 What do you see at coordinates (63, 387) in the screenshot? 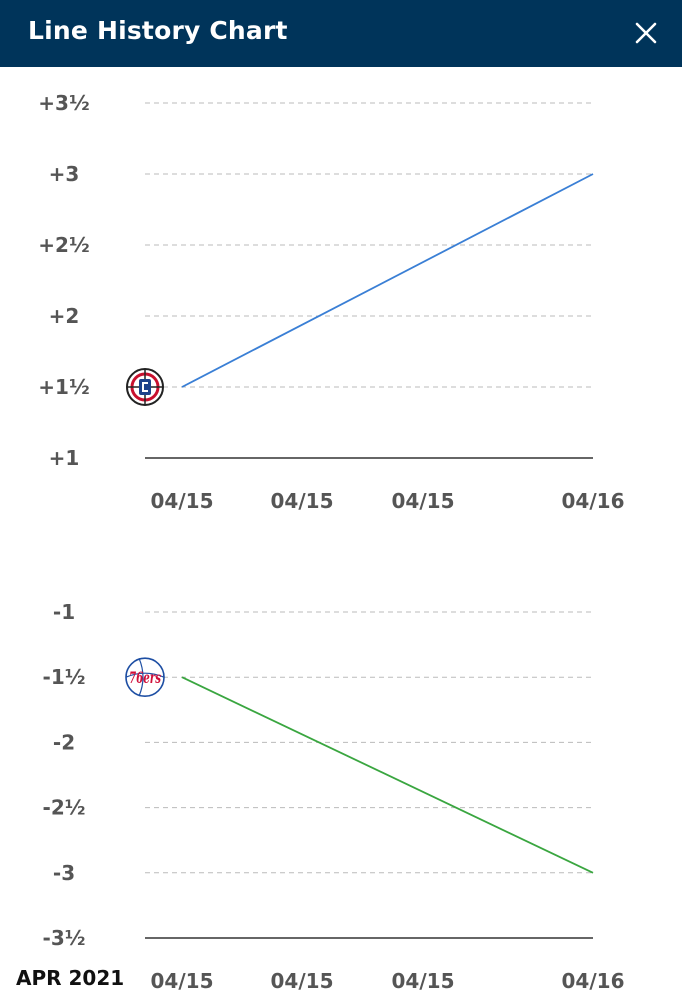
I see `y-tick-label: +1½` at bounding box center [63, 387].